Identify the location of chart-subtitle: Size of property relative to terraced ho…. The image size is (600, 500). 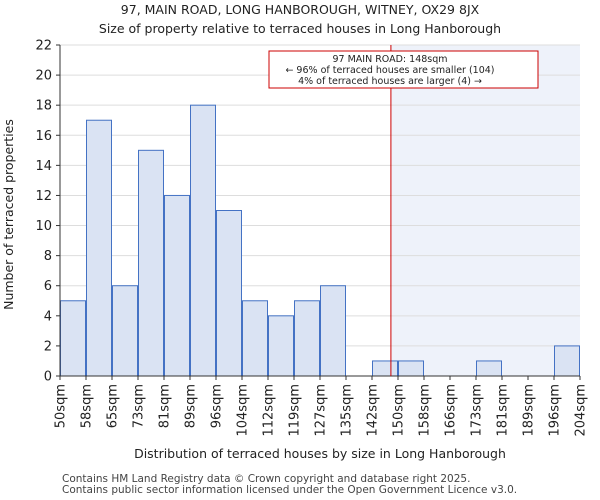
(300, 28).